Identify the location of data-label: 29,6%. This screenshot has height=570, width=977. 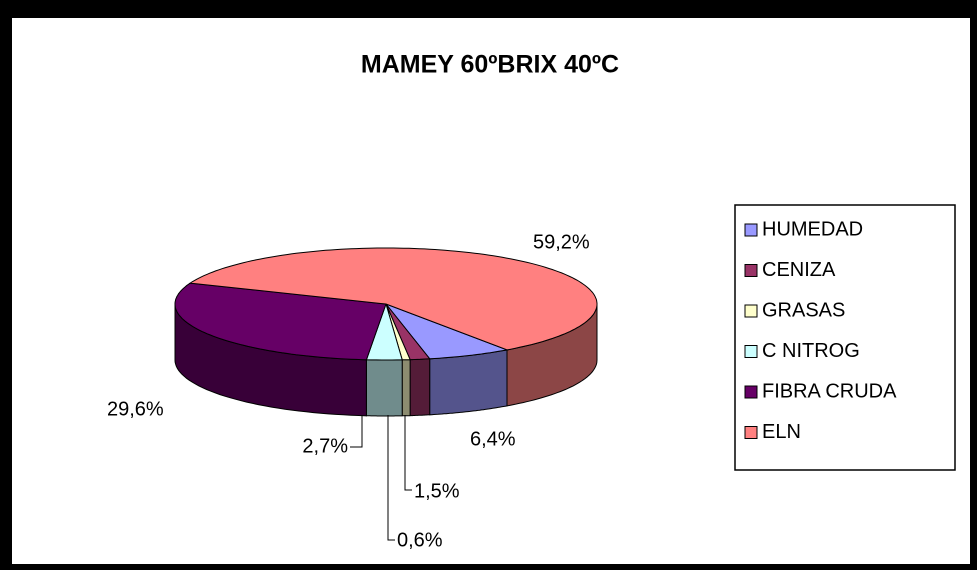
(135, 409).